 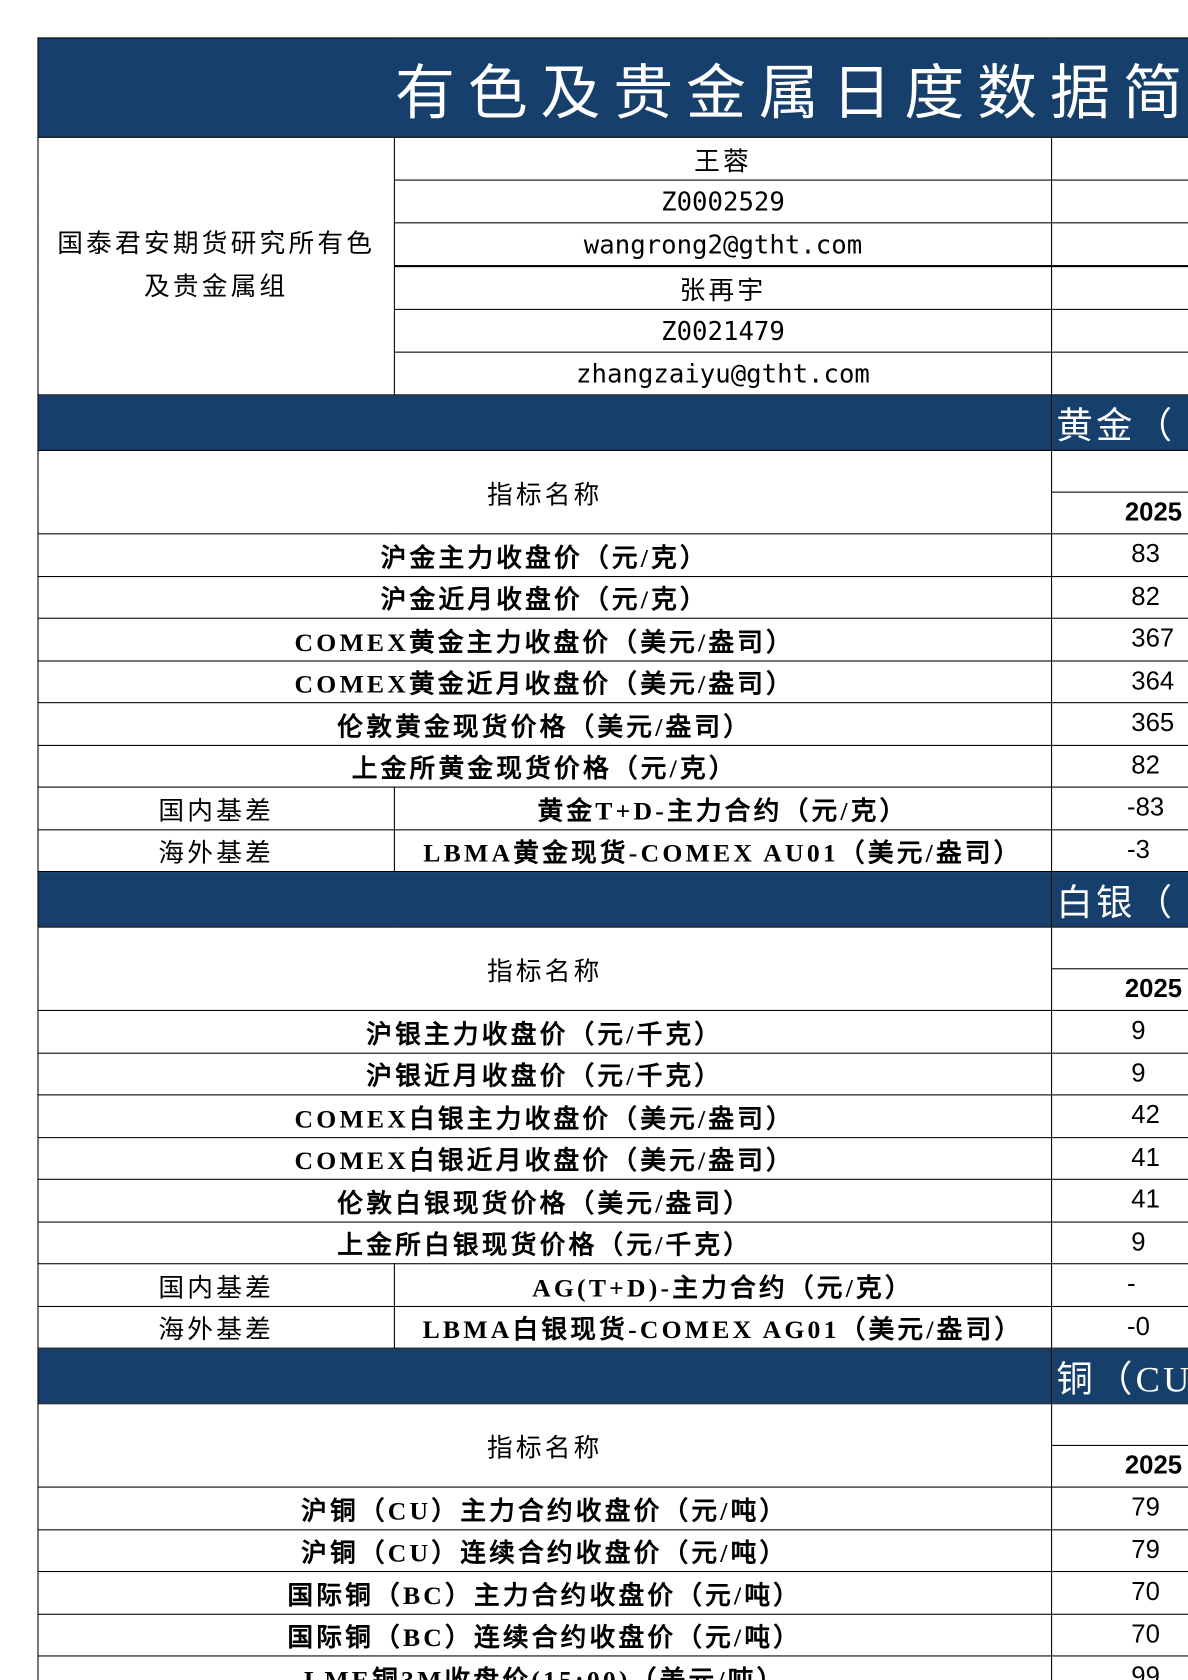 I want to click on section-header: 铜（CU,, so click(x=612, y=1376).